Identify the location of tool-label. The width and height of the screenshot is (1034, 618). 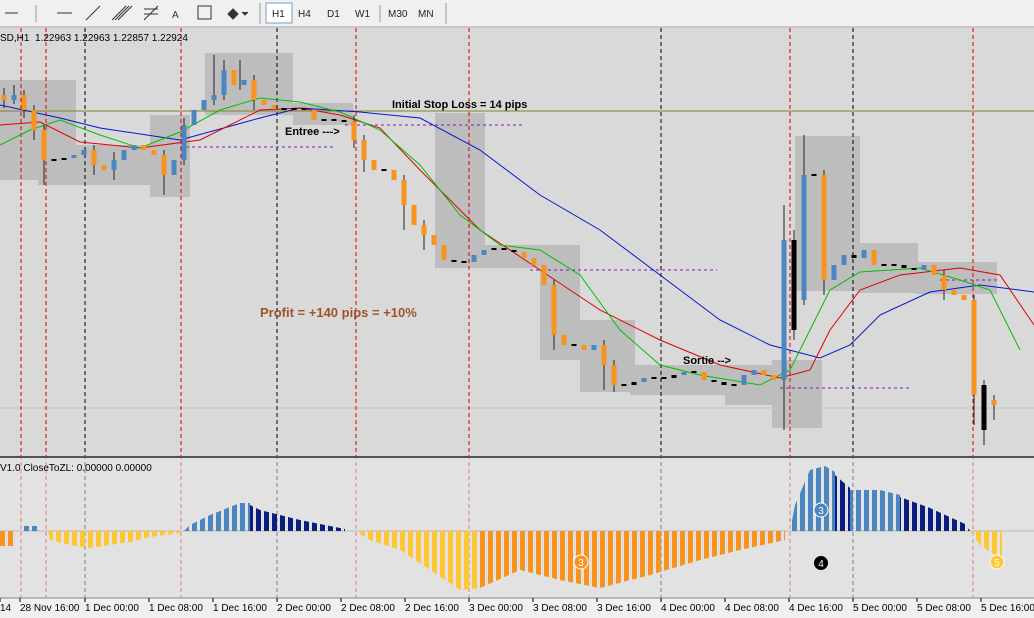
(204, 12).